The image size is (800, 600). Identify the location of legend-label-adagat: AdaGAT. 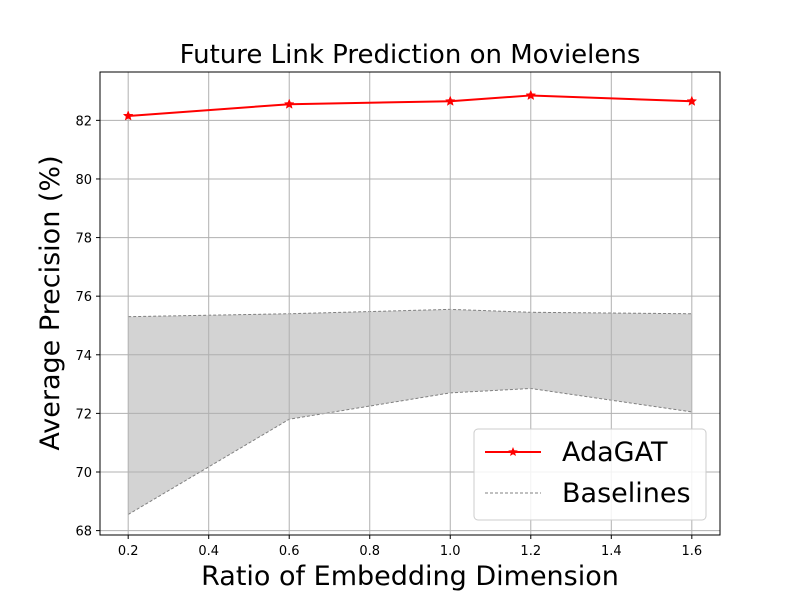
(615, 452).